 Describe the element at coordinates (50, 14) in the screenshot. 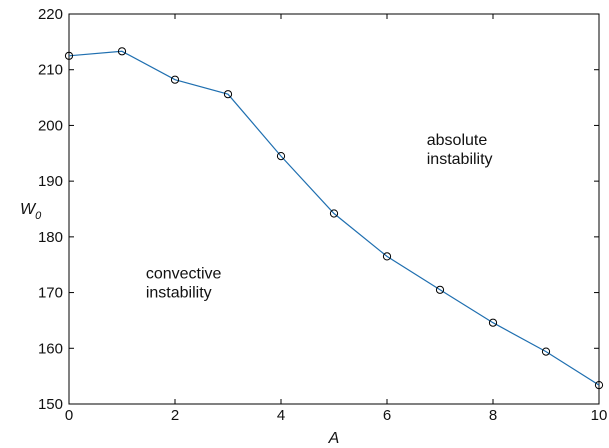

I see `y-tick-label: 220` at that location.